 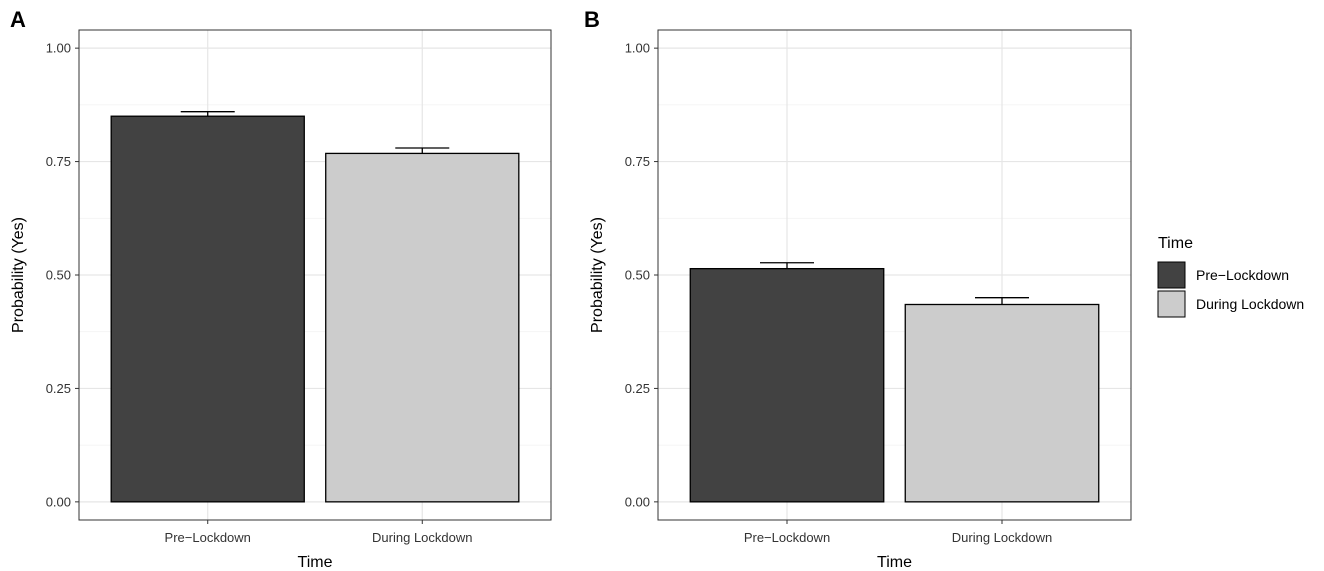 What do you see at coordinates (1175, 243) in the screenshot?
I see `legend-title: Time` at bounding box center [1175, 243].